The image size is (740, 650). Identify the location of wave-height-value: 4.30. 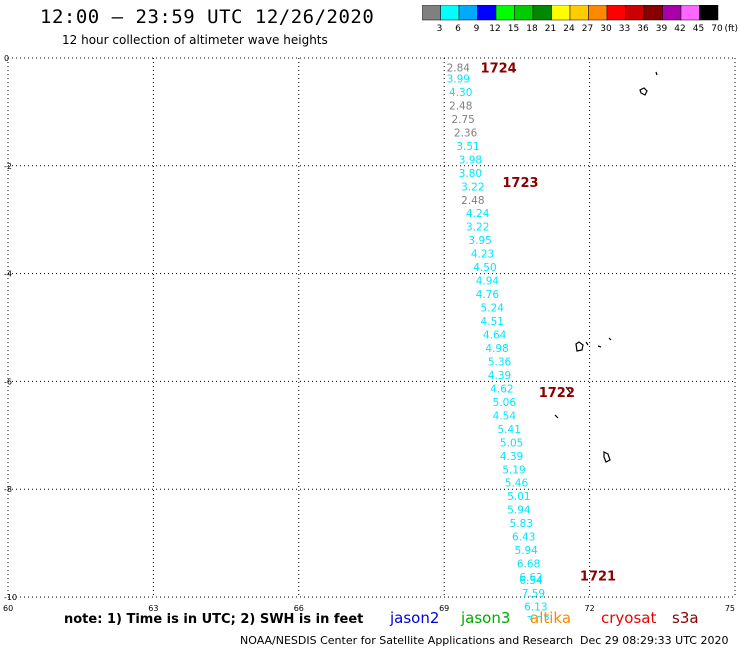
(460, 93).